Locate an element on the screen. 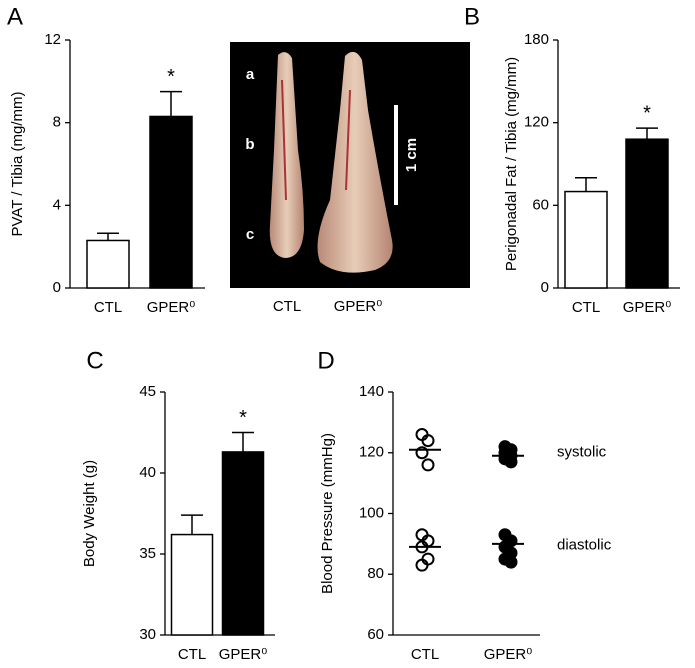 Image resolution: width=695 pixels, height=668 pixels. tissue-ctl is located at coordinates (286, 155).